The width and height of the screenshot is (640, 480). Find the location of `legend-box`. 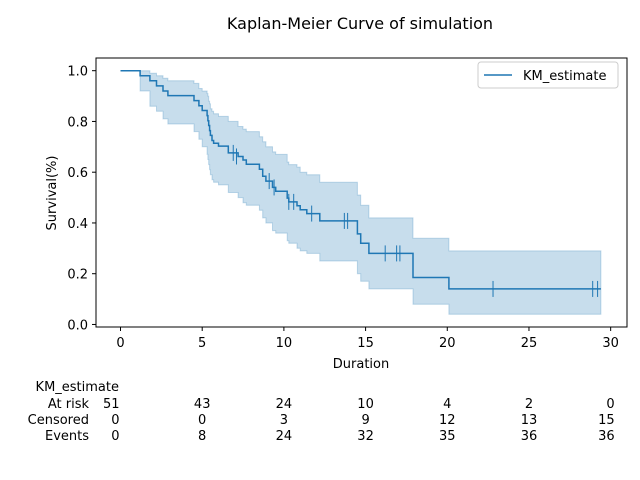

legend-box is located at coordinates (548, 75).